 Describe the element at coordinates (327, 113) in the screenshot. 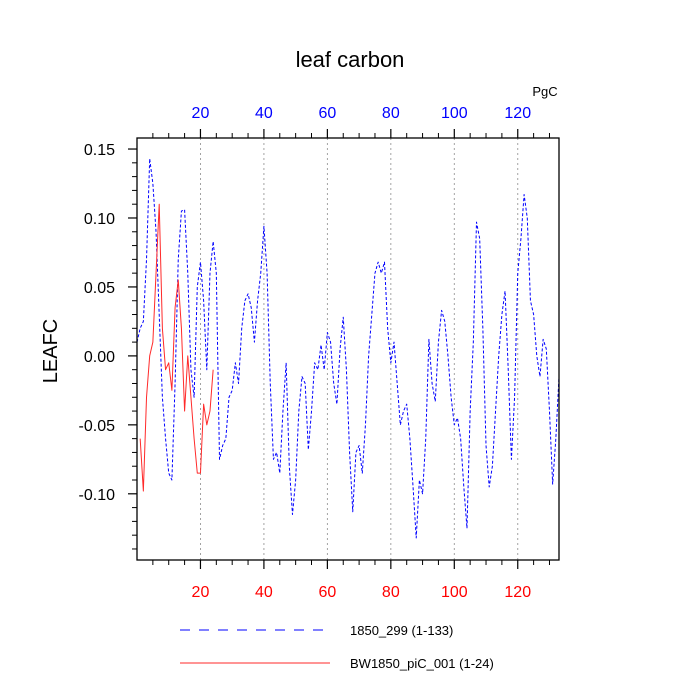

I see `x-tick-label-top: 60` at that location.